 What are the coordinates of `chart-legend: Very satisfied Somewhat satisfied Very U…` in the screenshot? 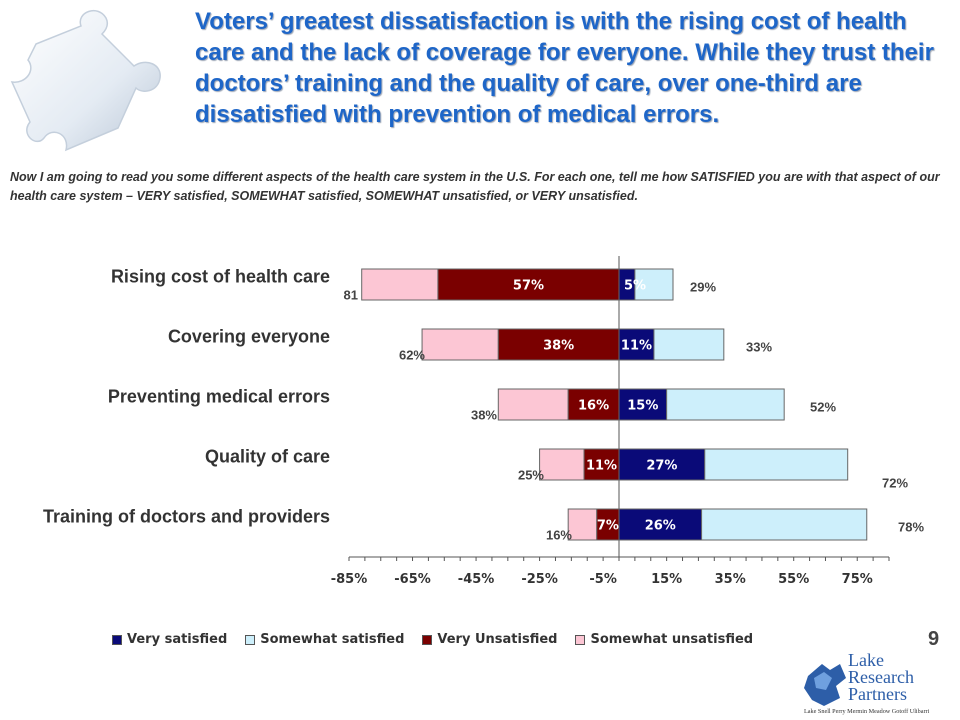 It's located at (441, 639).